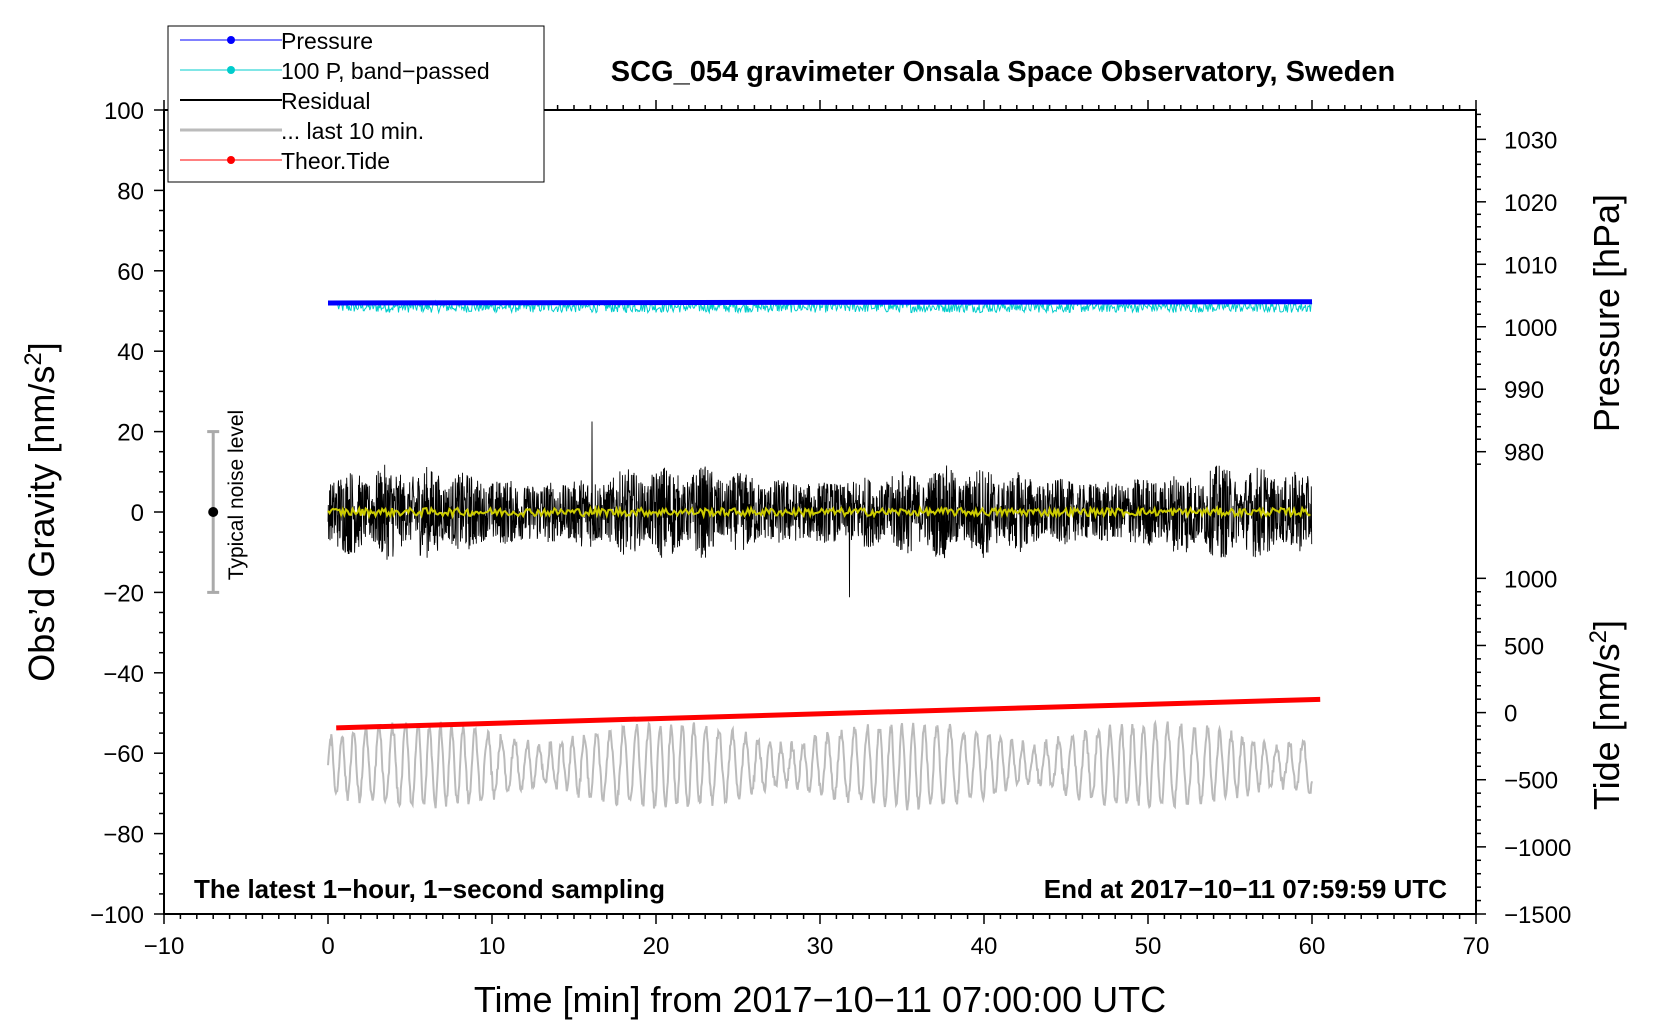 The height and width of the screenshot is (1020, 1660). Describe the element at coordinates (130, 433) in the screenshot. I see `y-tick-label: 20` at that location.